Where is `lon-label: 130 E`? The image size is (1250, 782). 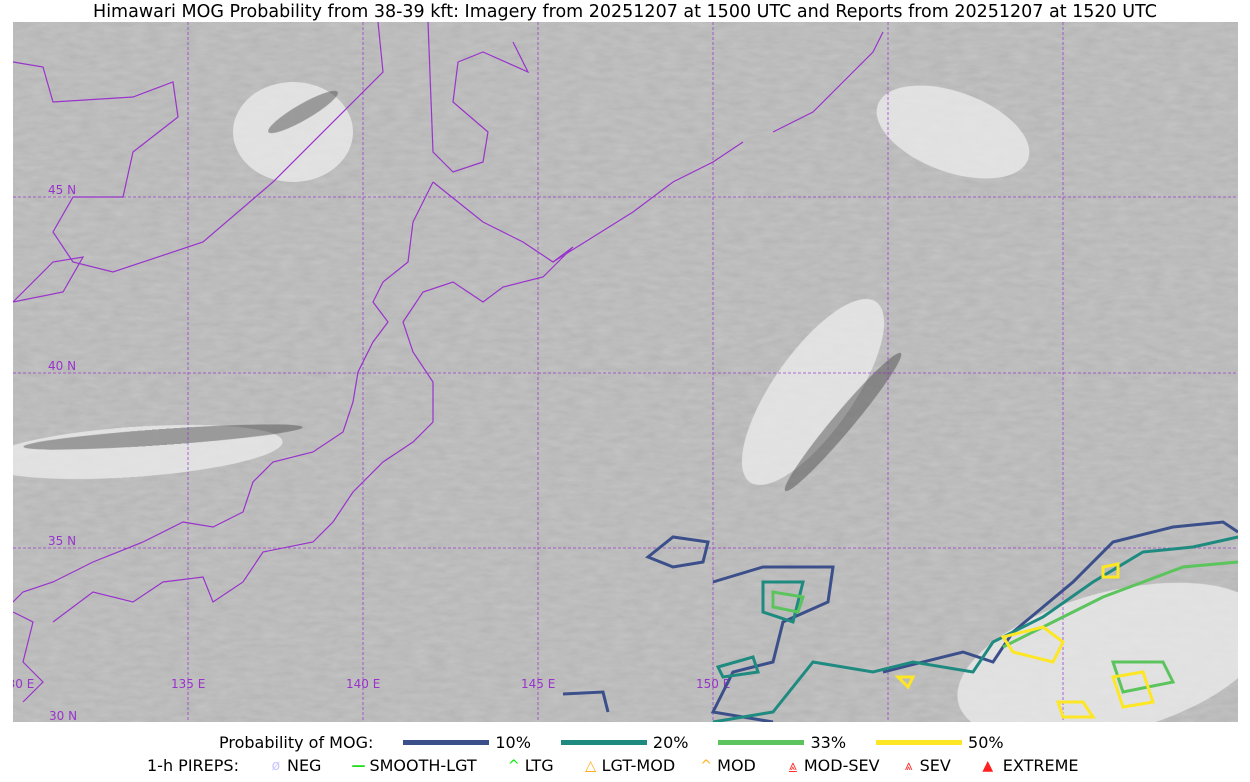 lon-label: 130 E is located at coordinates (23, 684).